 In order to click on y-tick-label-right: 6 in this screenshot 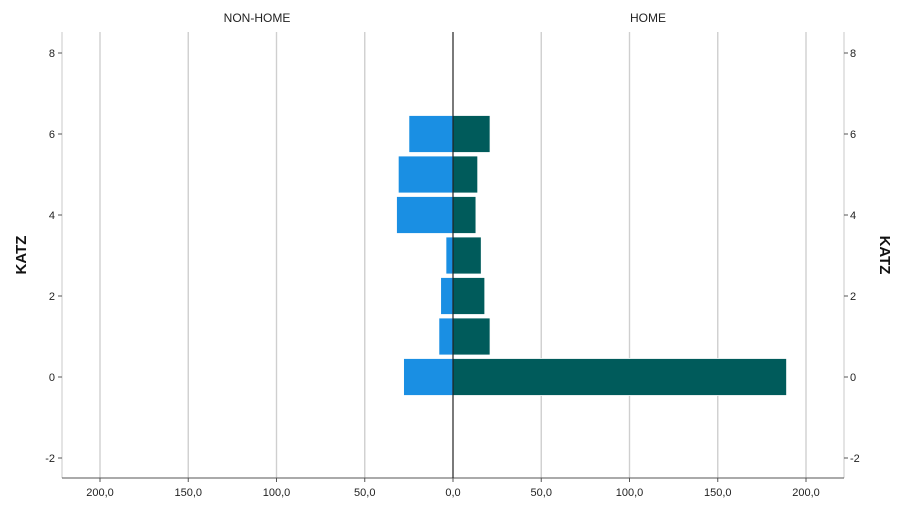, I will do `click(853, 135)`.